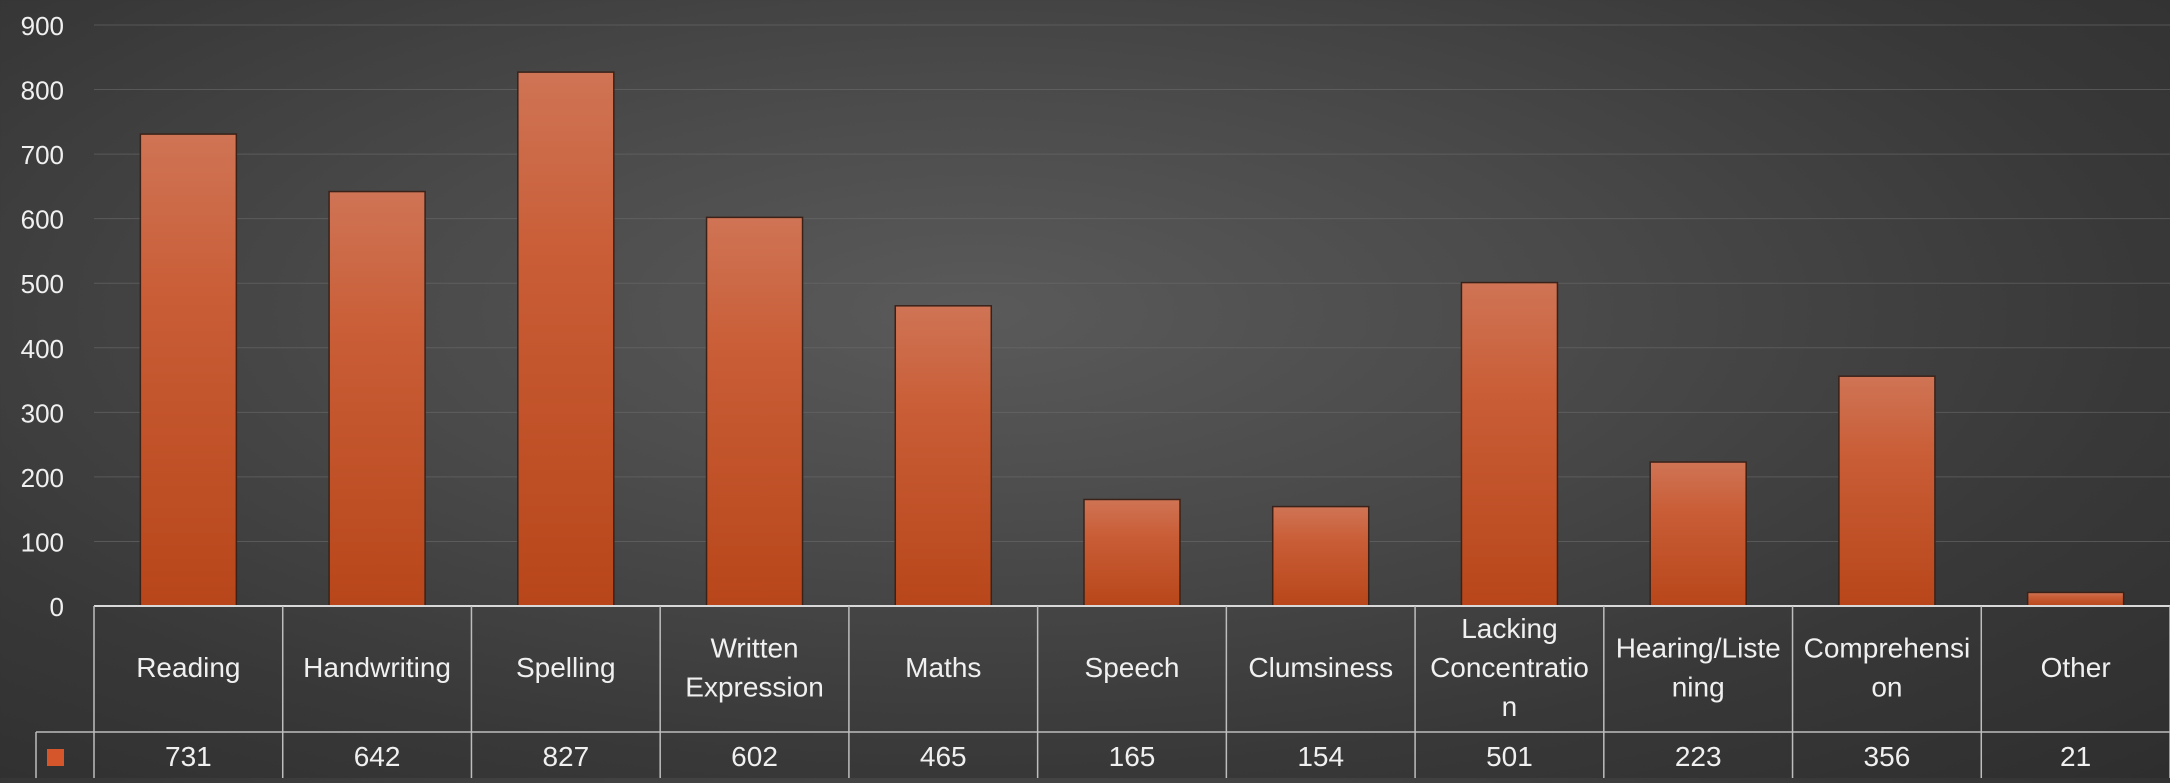 The height and width of the screenshot is (783, 2170). Describe the element at coordinates (42, 542) in the screenshot. I see `y-tick-label: 100` at that location.